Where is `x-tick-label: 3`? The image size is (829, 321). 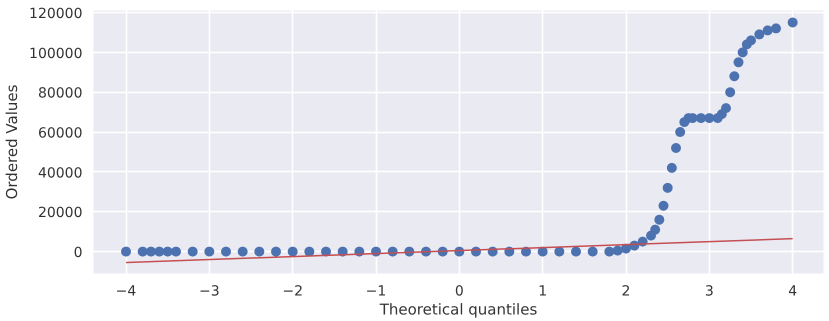
x-tick-label: 3 is located at coordinates (709, 292).